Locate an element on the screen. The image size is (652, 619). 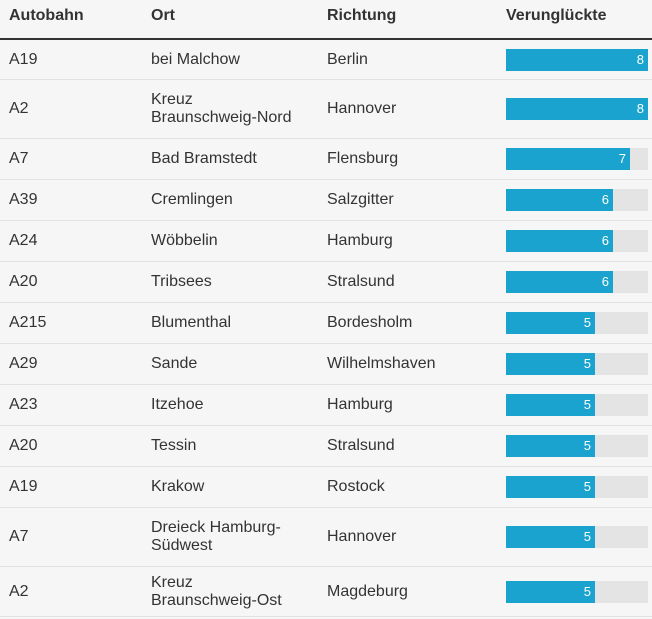
header-ort: Ort is located at coordinates (163, 15).